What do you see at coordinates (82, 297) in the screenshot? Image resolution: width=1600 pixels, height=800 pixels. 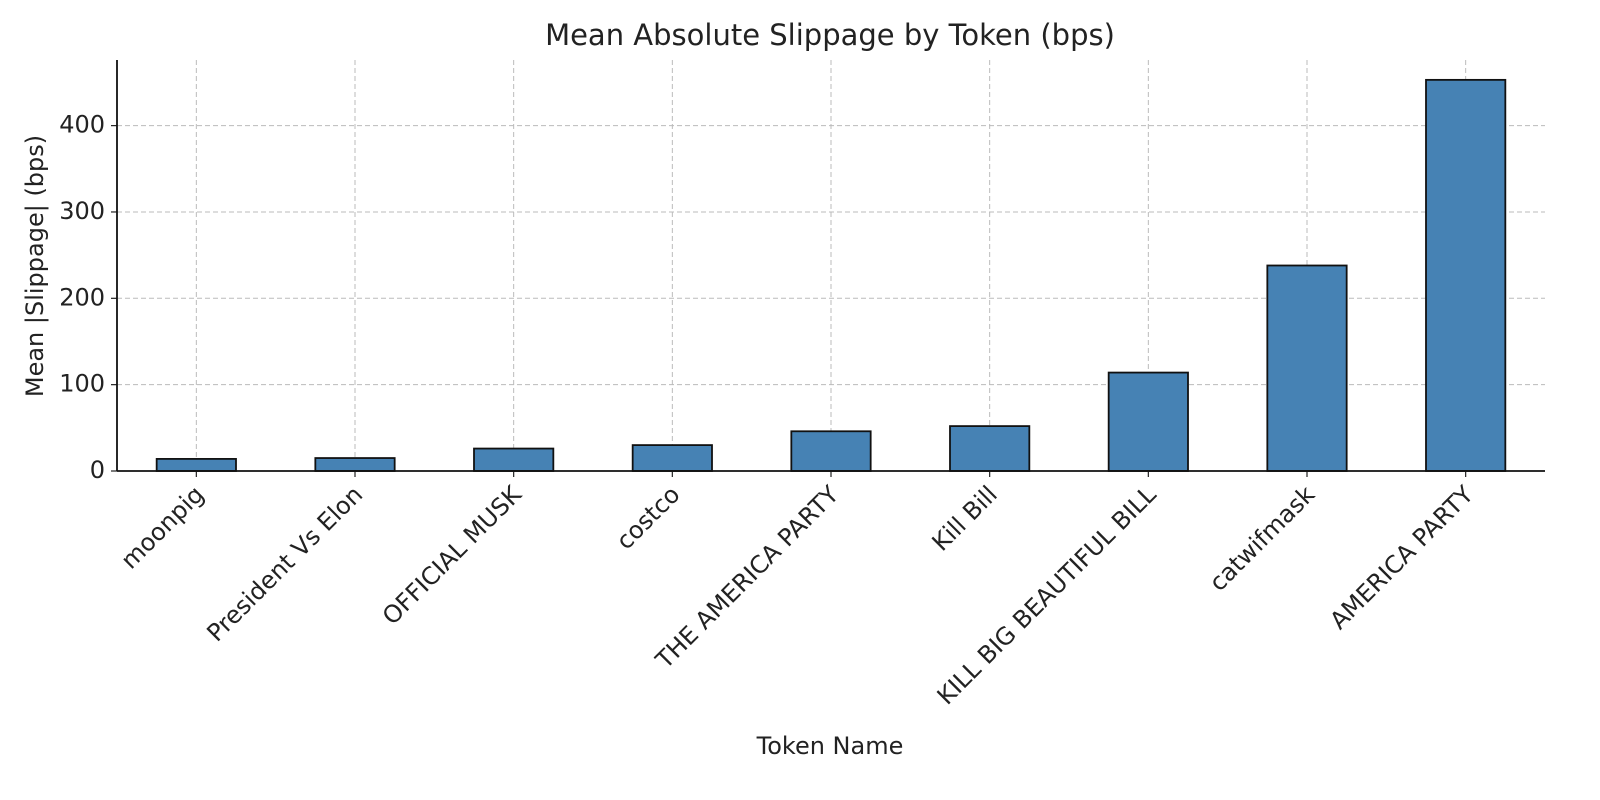 I see `y-tick-label: 200` at bounding box center [82, 297].